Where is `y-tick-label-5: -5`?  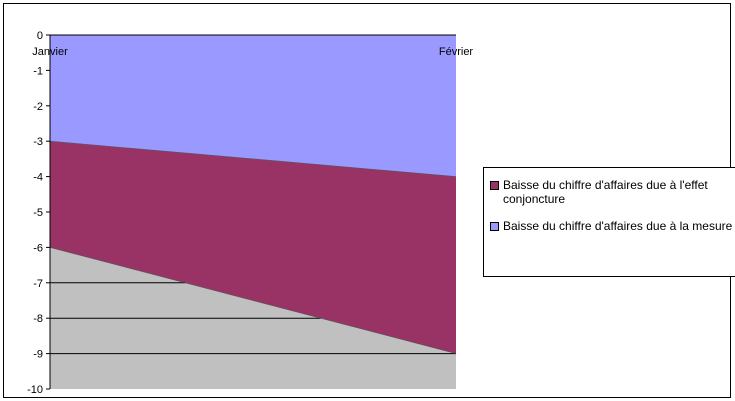 y-tick-label-5: -5 is located at coordinates (38, 213).